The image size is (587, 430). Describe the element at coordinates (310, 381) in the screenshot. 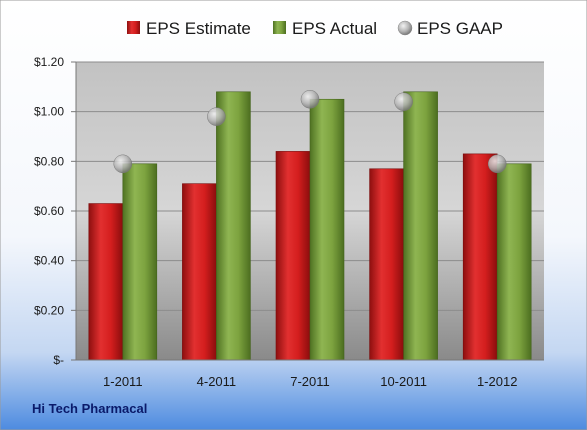

I see `x-tick-label: 7-2011` at that location.